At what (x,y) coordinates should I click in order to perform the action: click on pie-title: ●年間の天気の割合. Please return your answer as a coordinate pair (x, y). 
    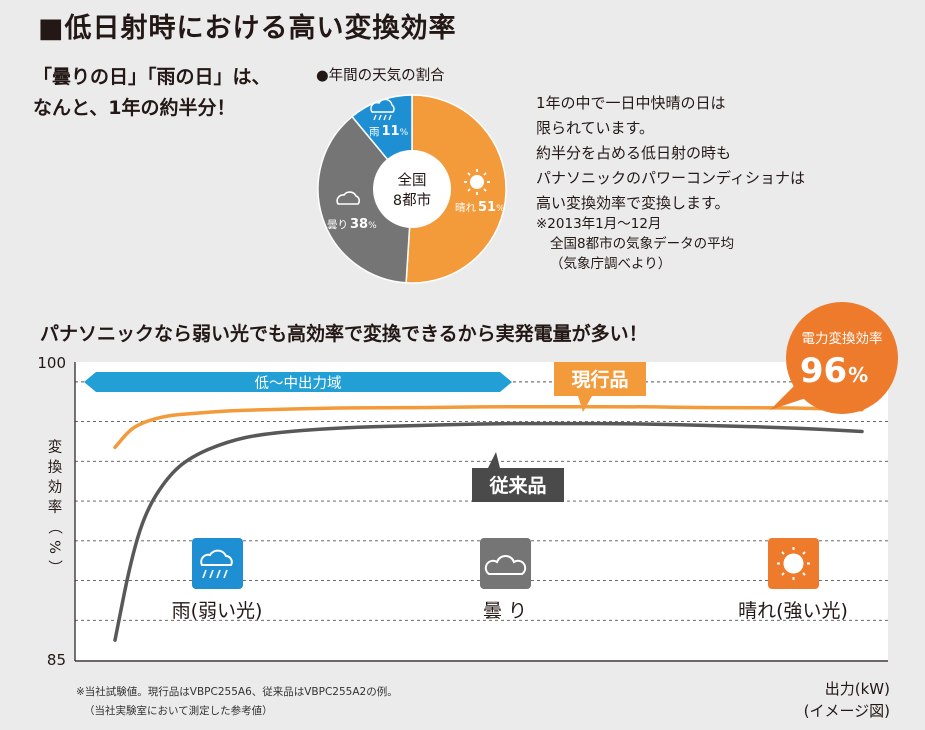
    Looking at the image, I should click on (380, 76).